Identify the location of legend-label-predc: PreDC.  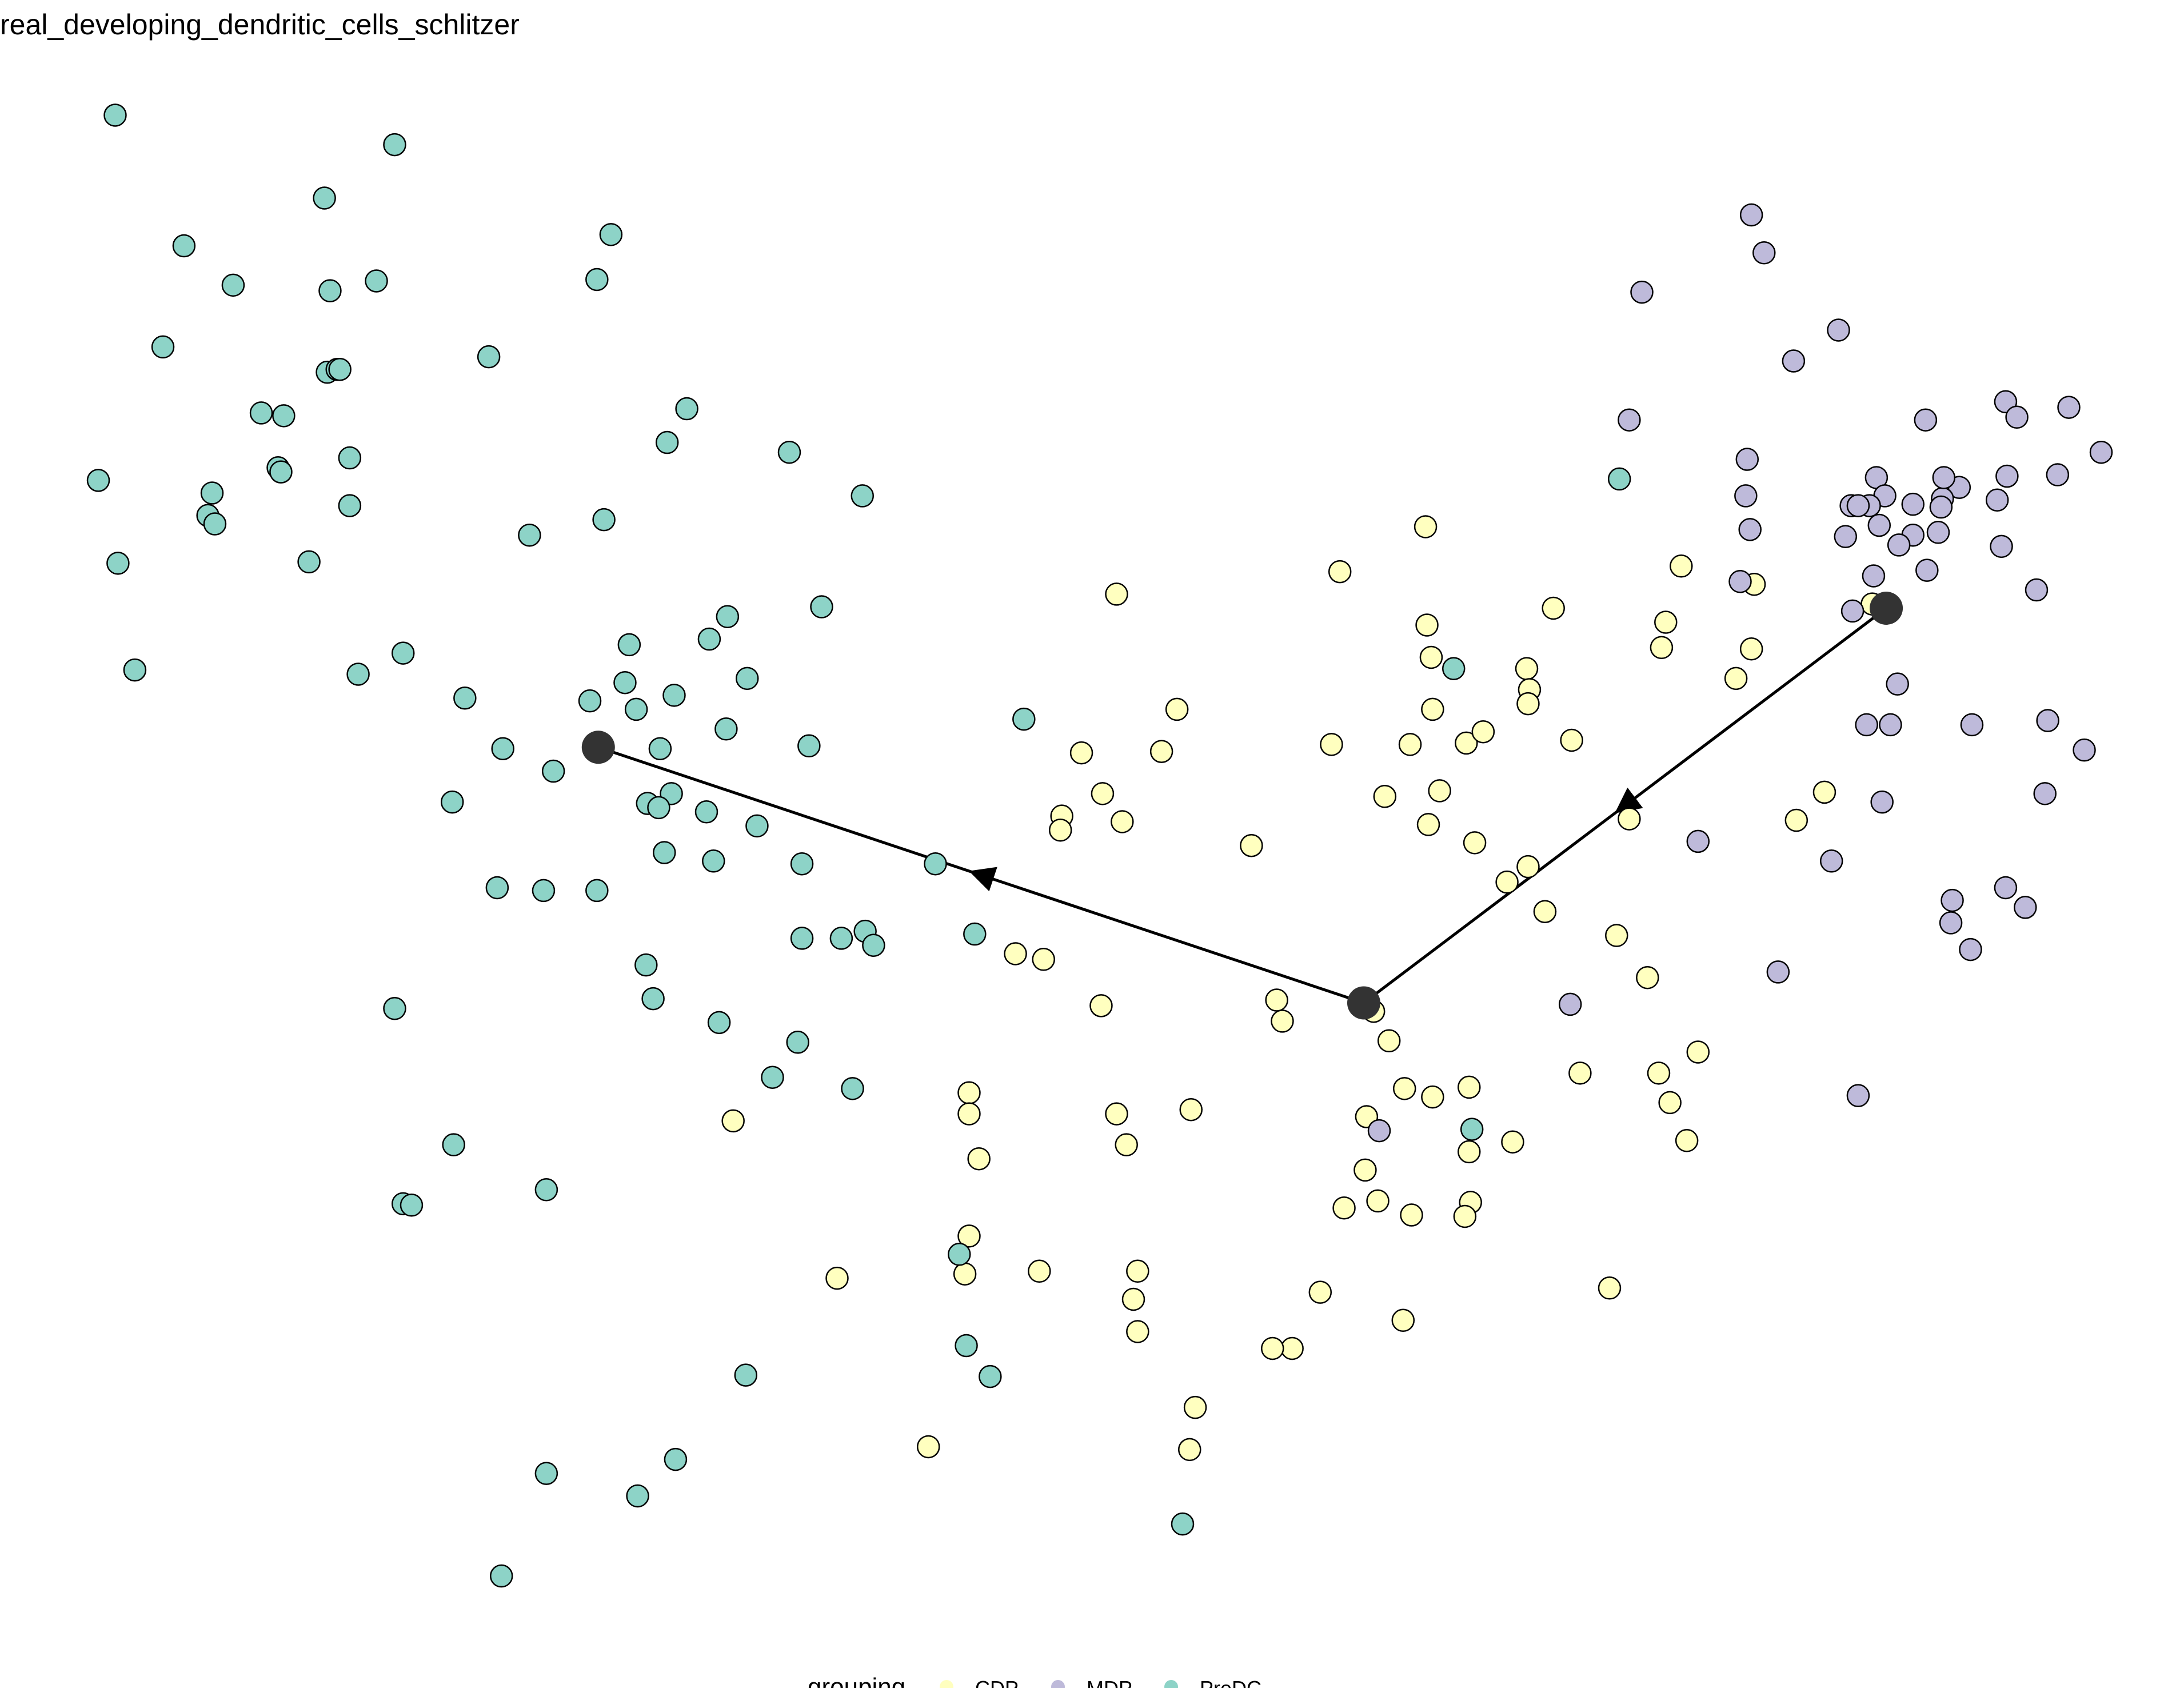
(1230, 1682).